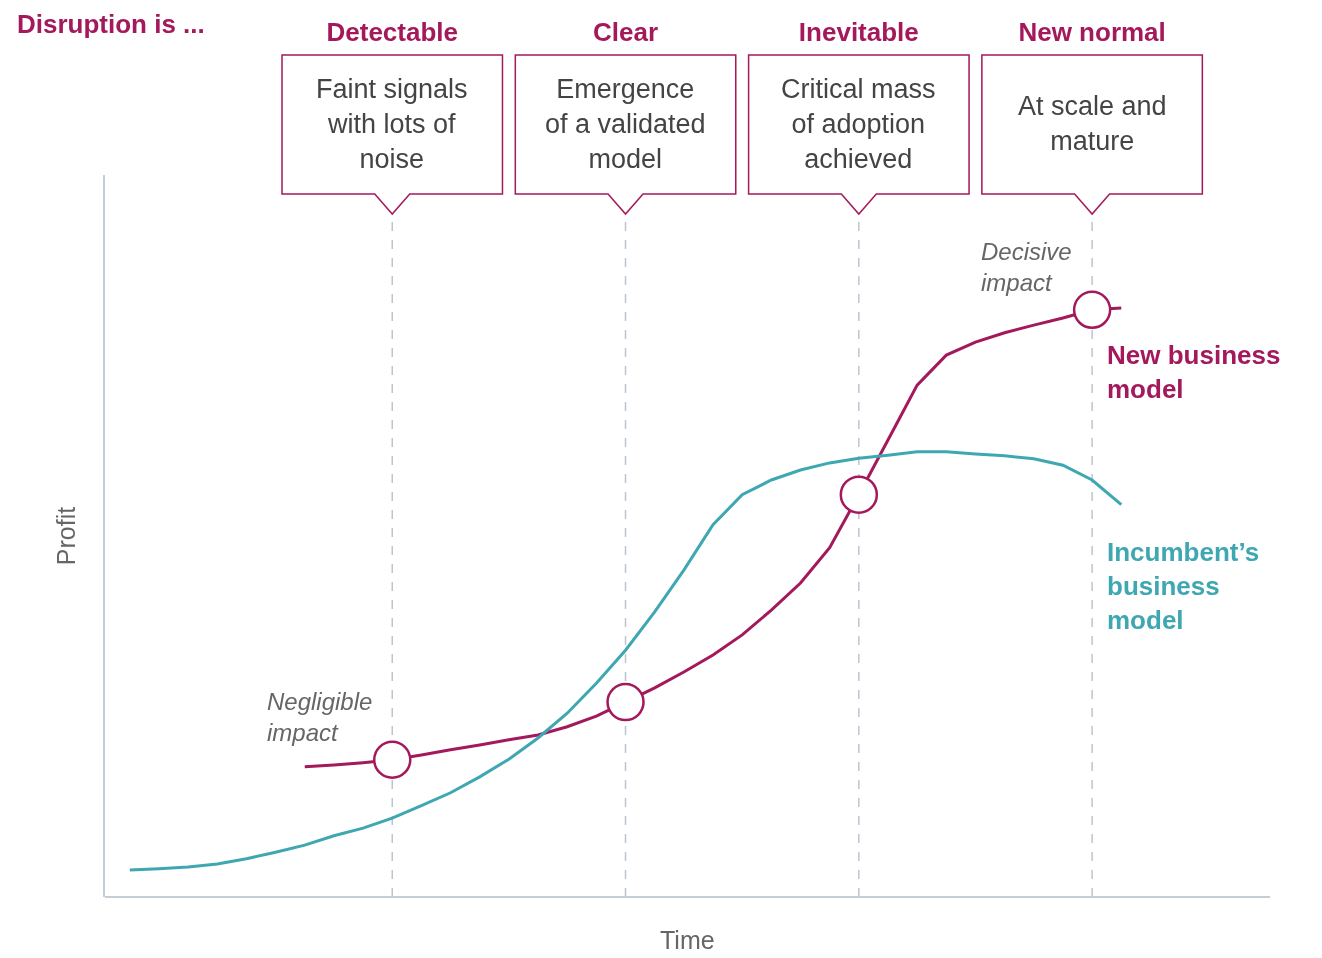 The image size is (1322, 958). Describe the element at coordinates (392, 31) in the screenshot. I see `x-tick-label: Detectable` at that location.